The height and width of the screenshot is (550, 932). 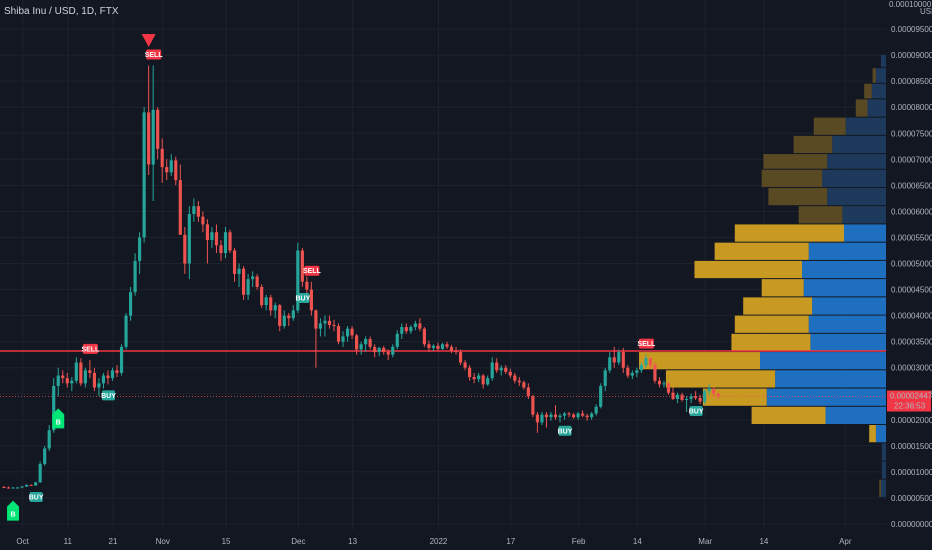 What do you see at coordinates (911, 159) in the screenshot?
I see `price-tick: 0.00007000` at bounding box center [911, 159].